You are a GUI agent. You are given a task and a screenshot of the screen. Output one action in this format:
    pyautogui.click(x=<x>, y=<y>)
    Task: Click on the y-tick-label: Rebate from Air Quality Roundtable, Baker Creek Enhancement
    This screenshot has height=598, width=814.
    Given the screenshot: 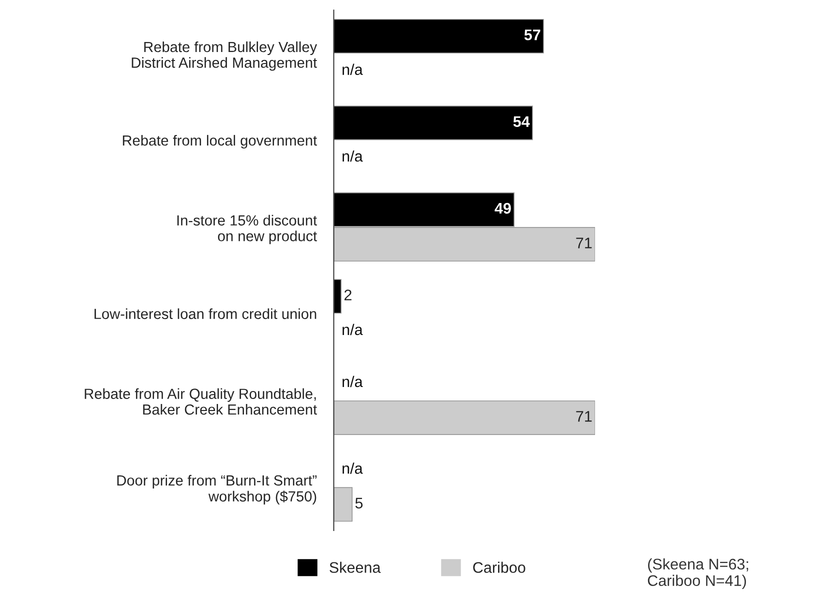 What is the action you would take?
    pyautogui.click(x=200, y=401)
    